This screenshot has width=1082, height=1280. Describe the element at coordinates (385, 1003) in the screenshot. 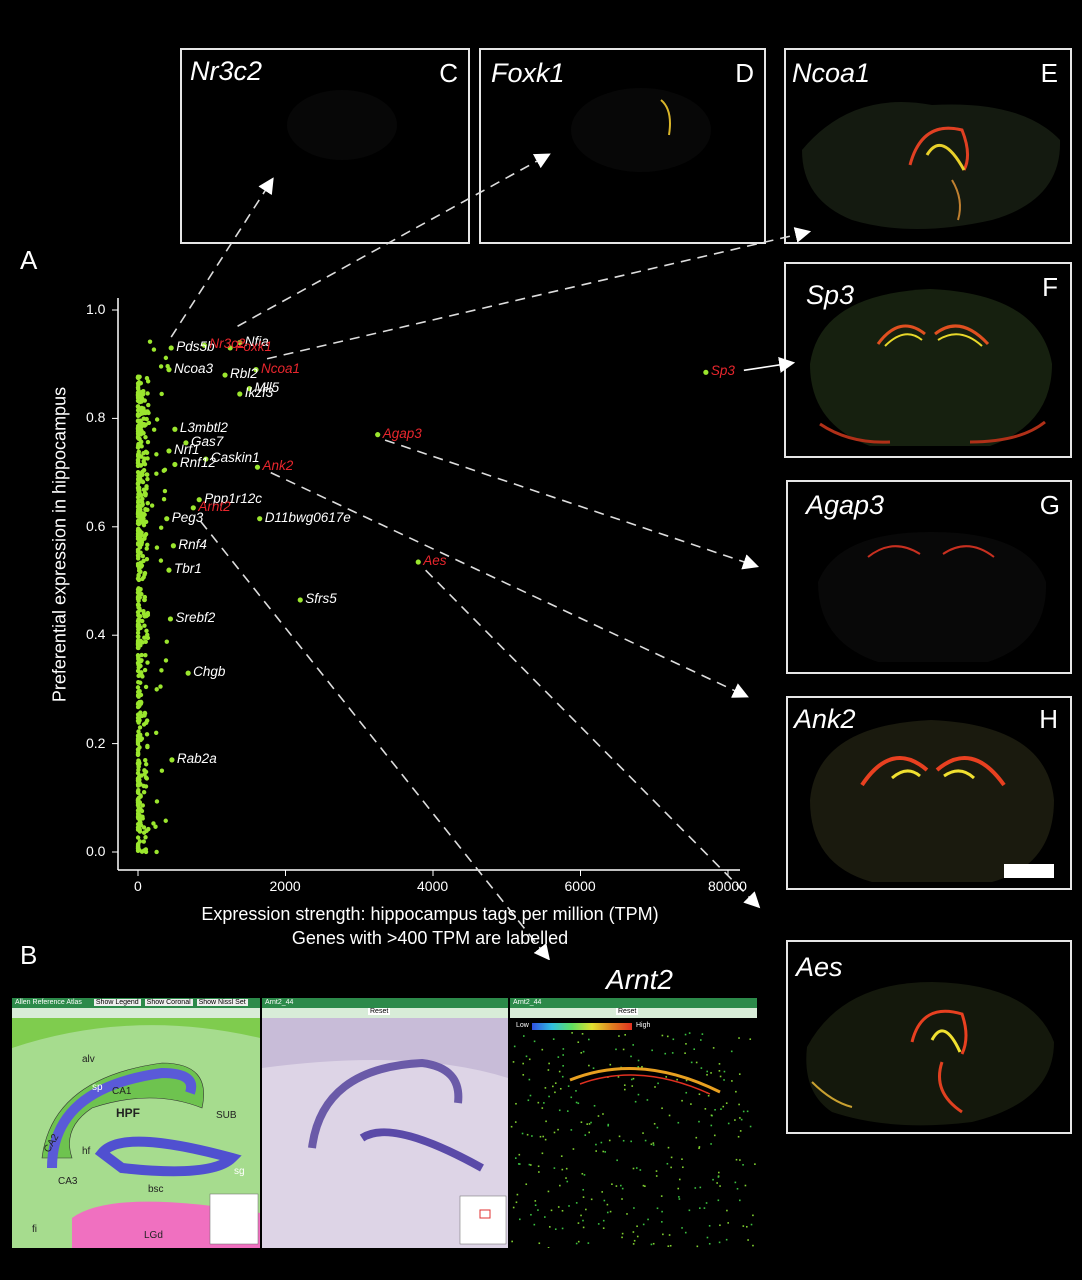

I see `ish-titlebar: Arnt2_44` at that location.